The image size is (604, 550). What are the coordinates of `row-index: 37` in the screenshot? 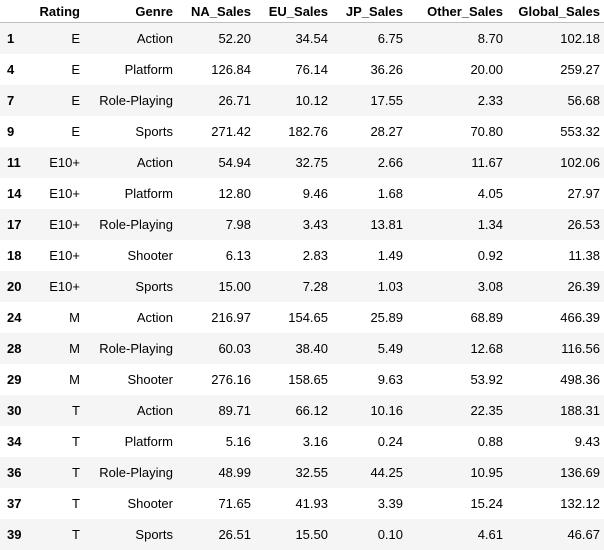 It's located at (14, 503).